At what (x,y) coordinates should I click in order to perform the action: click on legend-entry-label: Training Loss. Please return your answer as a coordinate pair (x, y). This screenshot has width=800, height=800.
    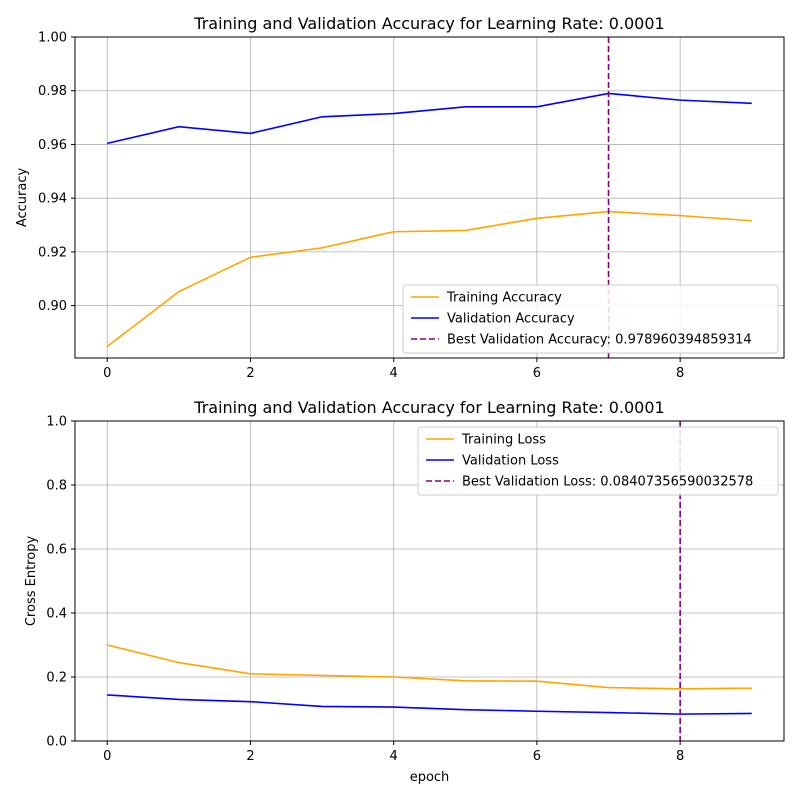
    Looking at the image, I should click on (503, 440).